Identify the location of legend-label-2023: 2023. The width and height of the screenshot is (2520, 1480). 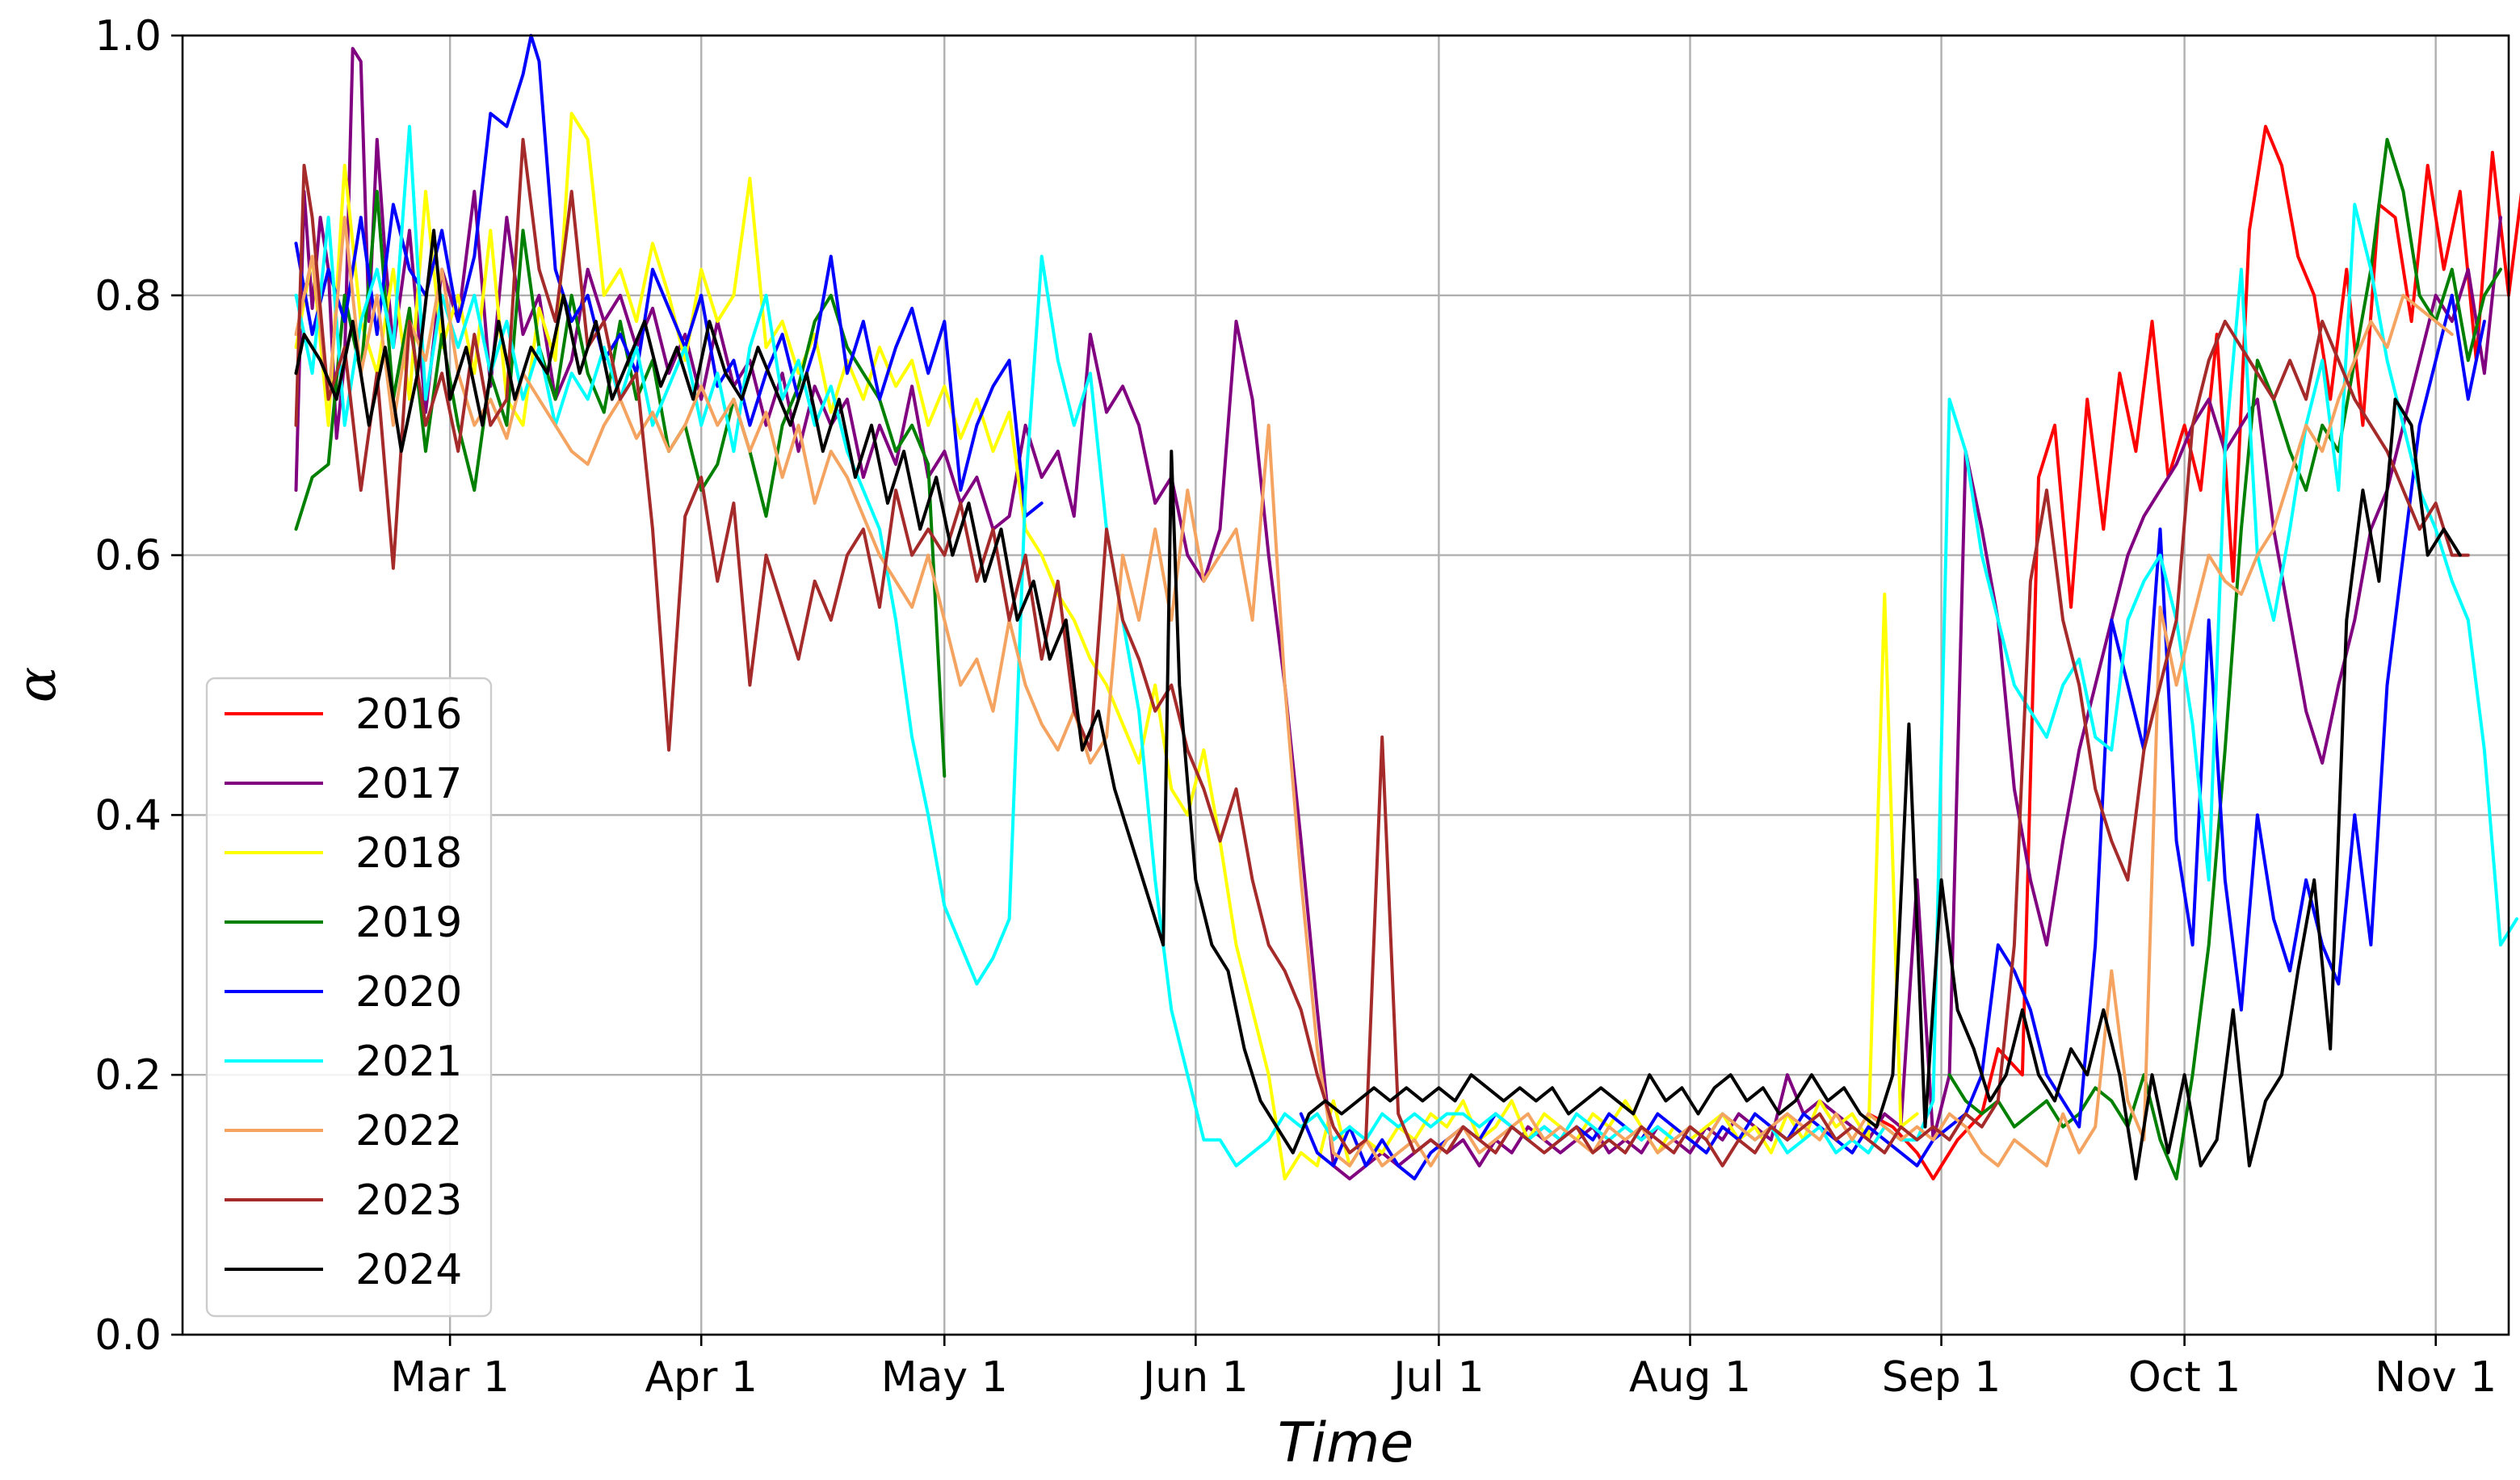
(408, 1200).